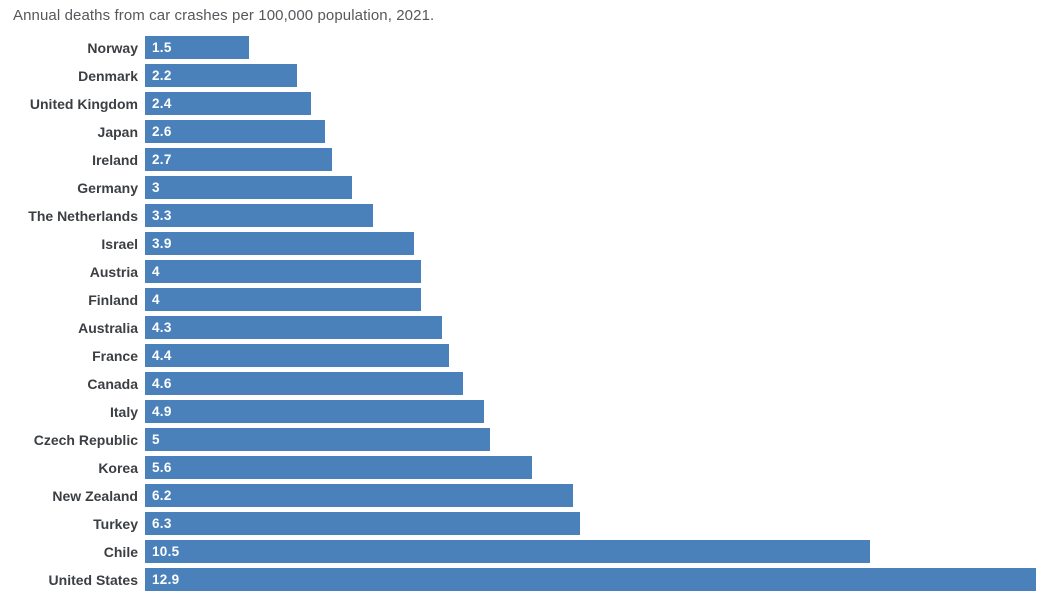  I want to click on bar-track: 5, so click(597, 439).